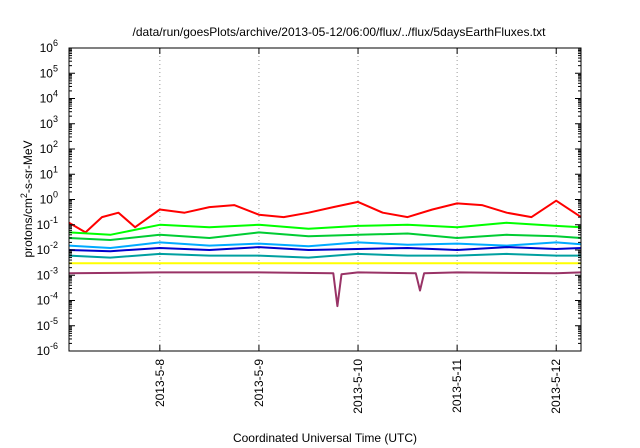 Image resolution: width=640 pixels, height=448 pixels. What do you see at coordinates (28, 166) in the screenshot?
I see `y-axis-label-suffix: -s-sr-MeV` at bounding box center [28, 166].